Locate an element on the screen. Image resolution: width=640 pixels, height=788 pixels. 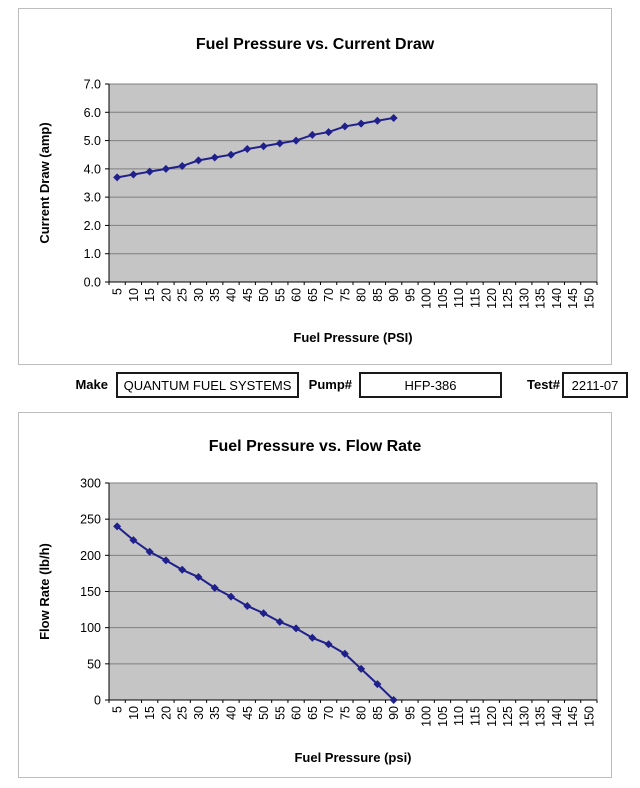
svg-text: Fuel Pressure (PSI) is located at coordinates (352, 337).